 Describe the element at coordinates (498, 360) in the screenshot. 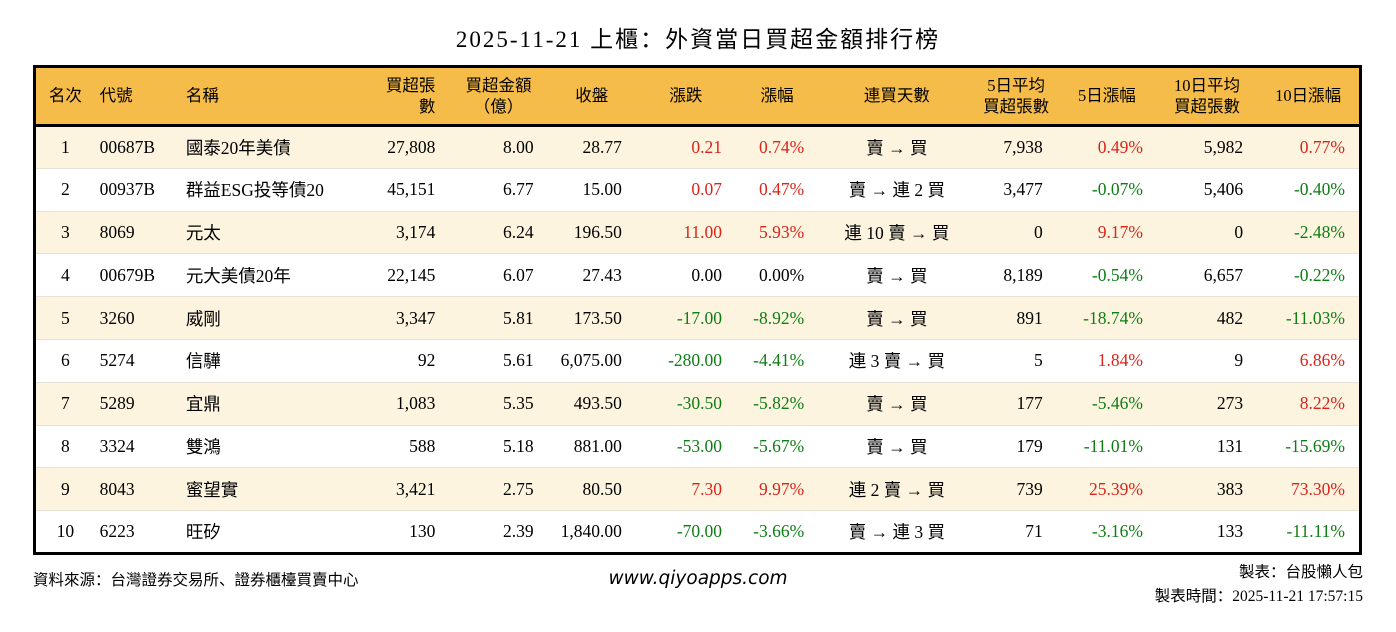

I see `table-cell: 5.61` at that location.